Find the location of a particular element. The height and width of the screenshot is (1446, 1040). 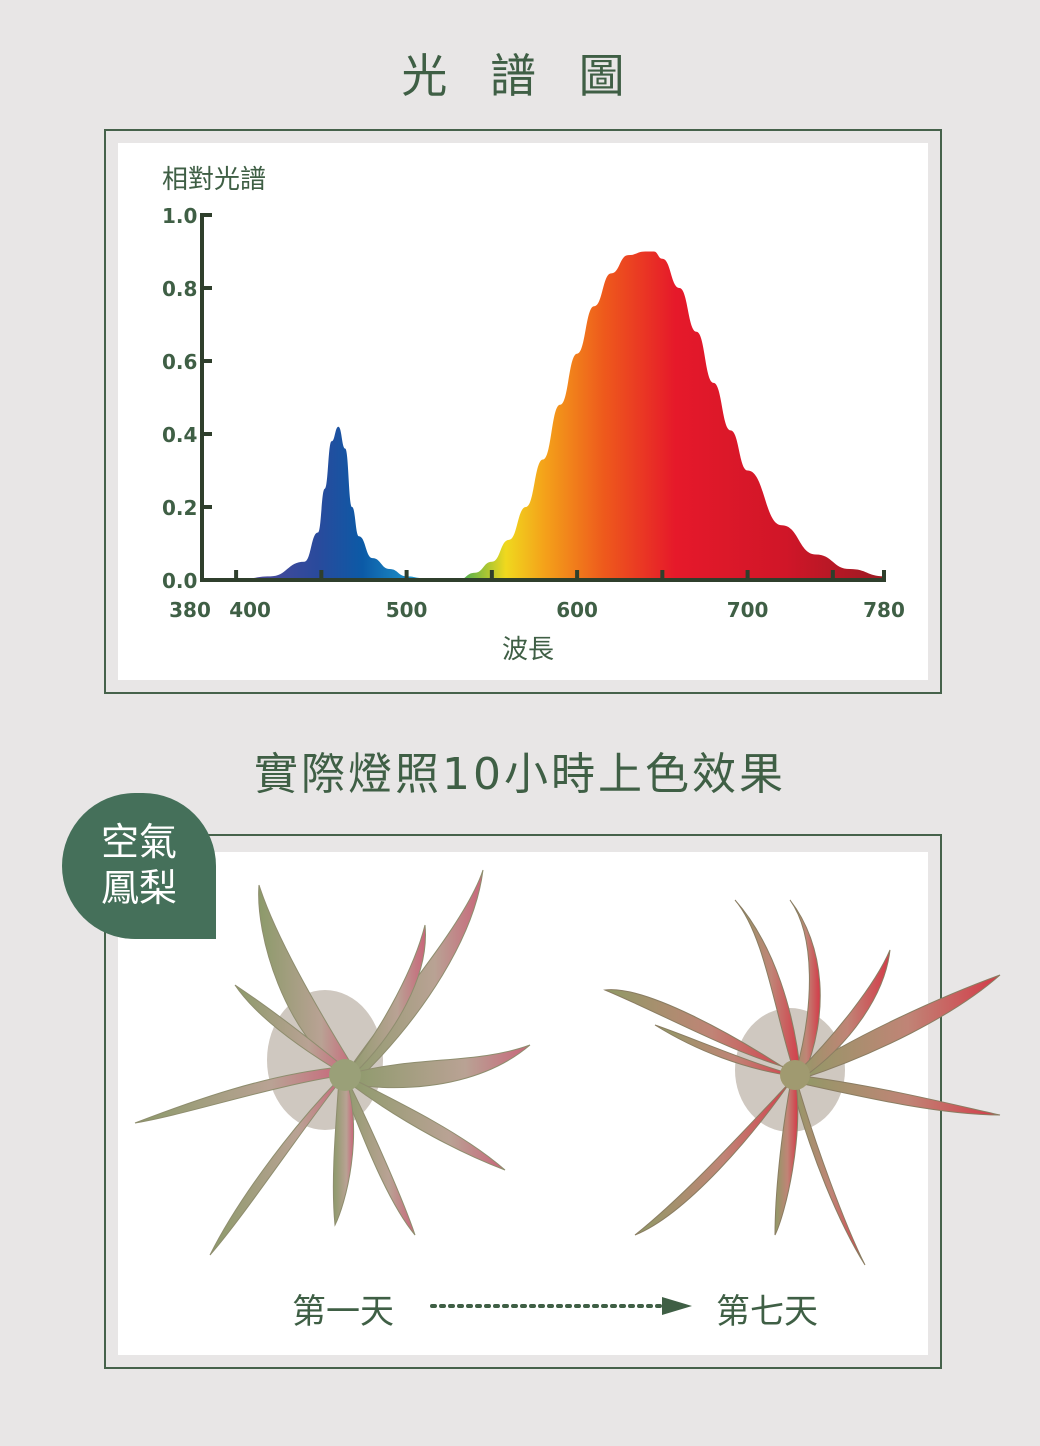

x-axis-label: 波長 is located at coordinates (528, 650).